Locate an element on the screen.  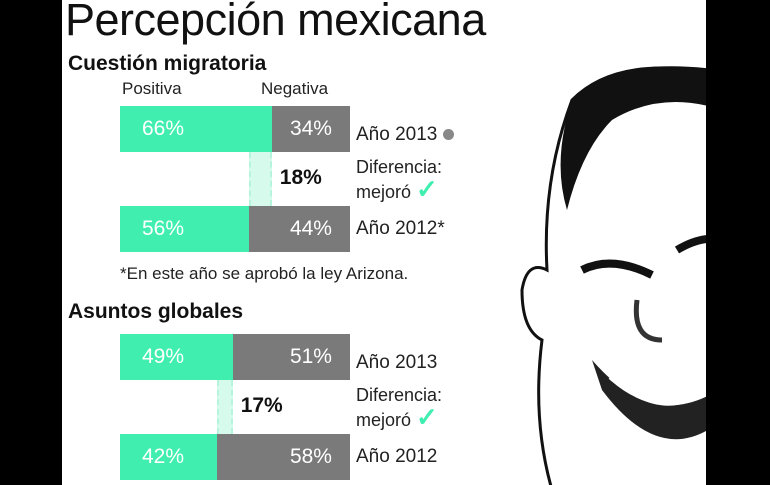
bar-negative: 51% is located at coordinates (291, 357).